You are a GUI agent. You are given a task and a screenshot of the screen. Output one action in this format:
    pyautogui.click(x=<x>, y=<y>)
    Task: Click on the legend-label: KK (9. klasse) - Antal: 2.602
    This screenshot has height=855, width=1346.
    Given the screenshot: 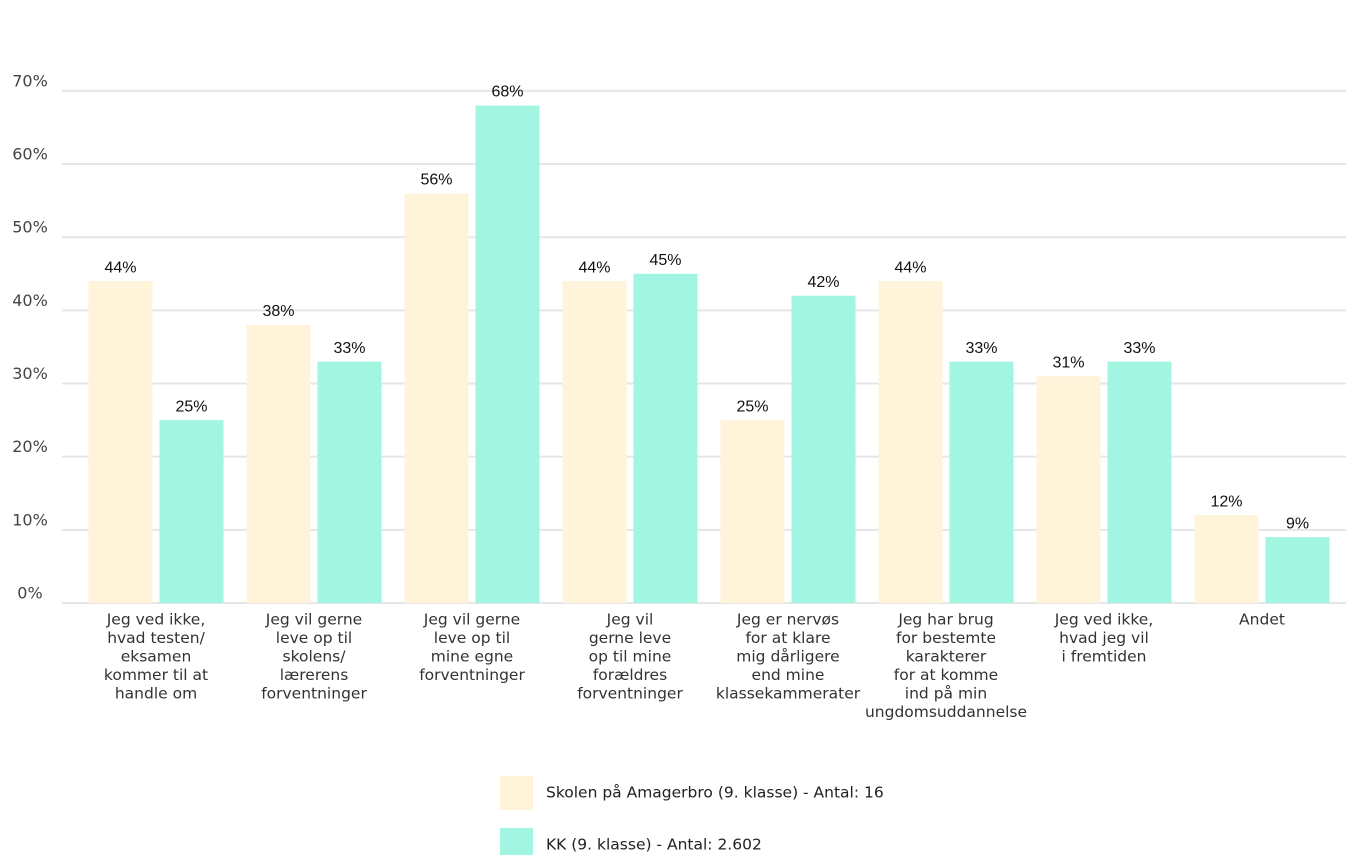 What is the action you would take?
    pyautogui.click(x=654, y=845)
    